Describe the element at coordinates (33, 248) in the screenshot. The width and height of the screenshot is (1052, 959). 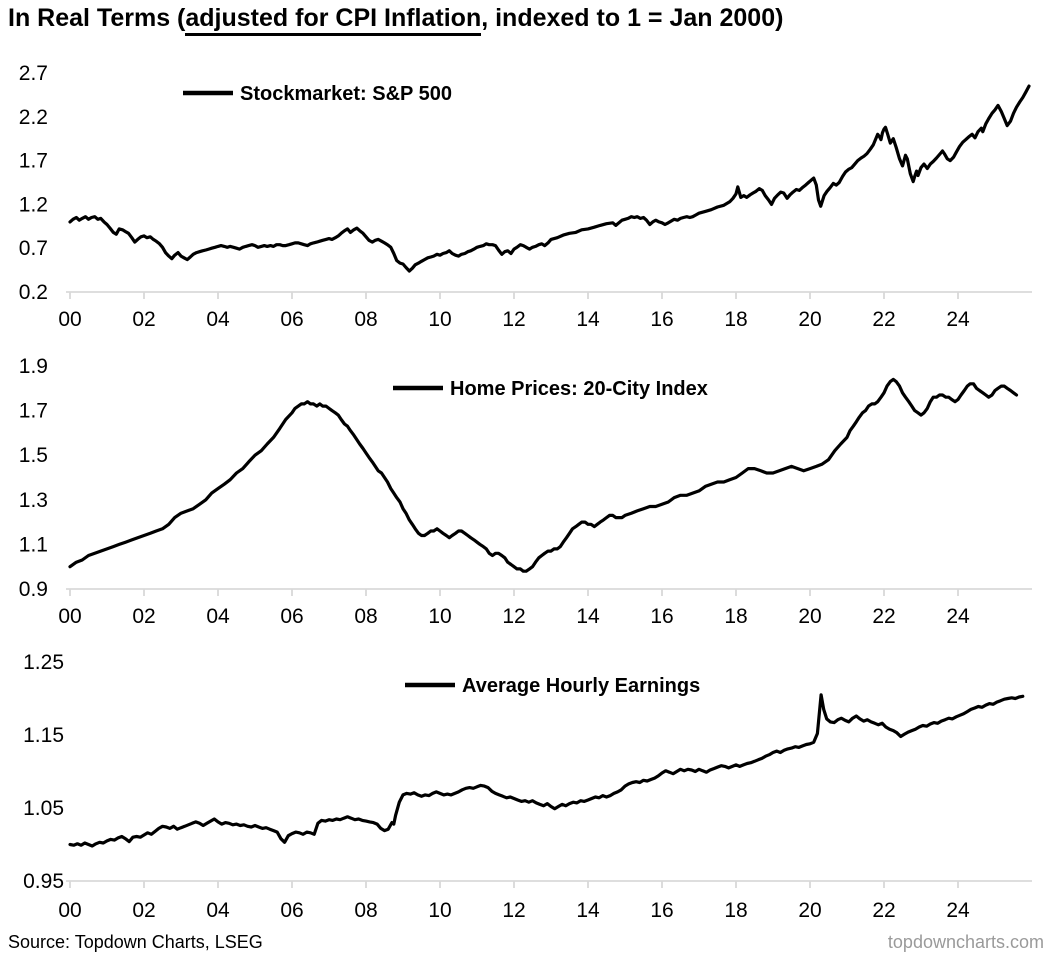
I see `y-tick-label: 0.7` at that location.